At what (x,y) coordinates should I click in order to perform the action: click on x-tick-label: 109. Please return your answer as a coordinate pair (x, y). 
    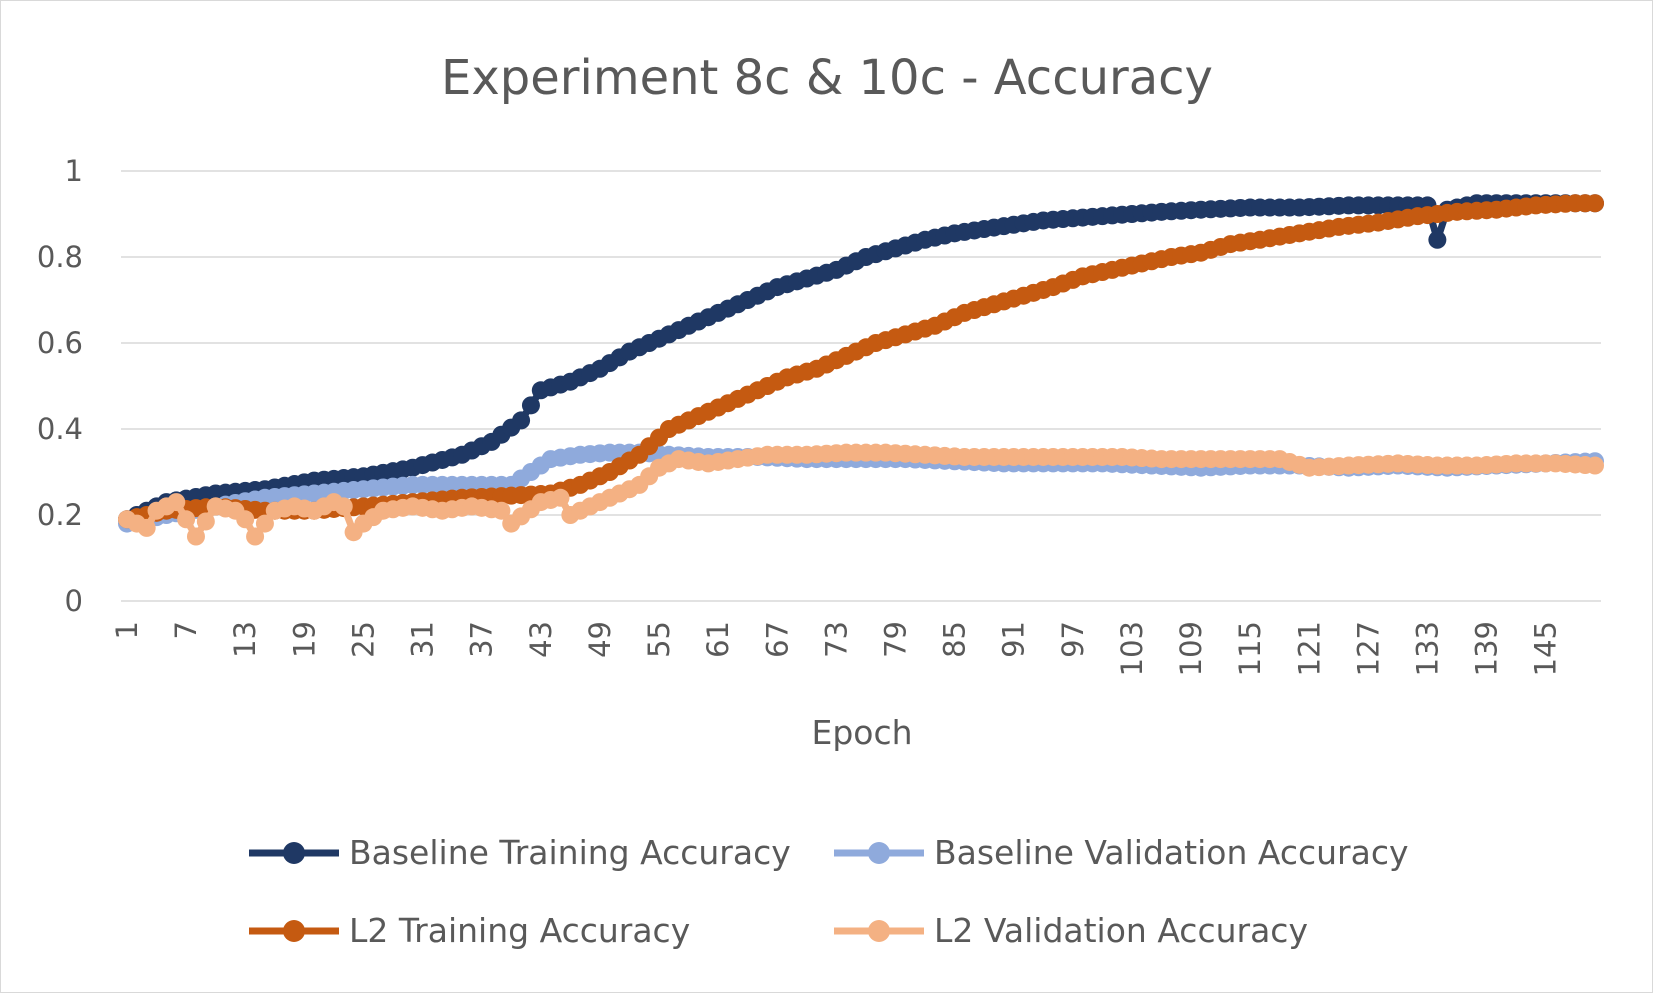
    Looking at the image, I should click on (1191, 648).